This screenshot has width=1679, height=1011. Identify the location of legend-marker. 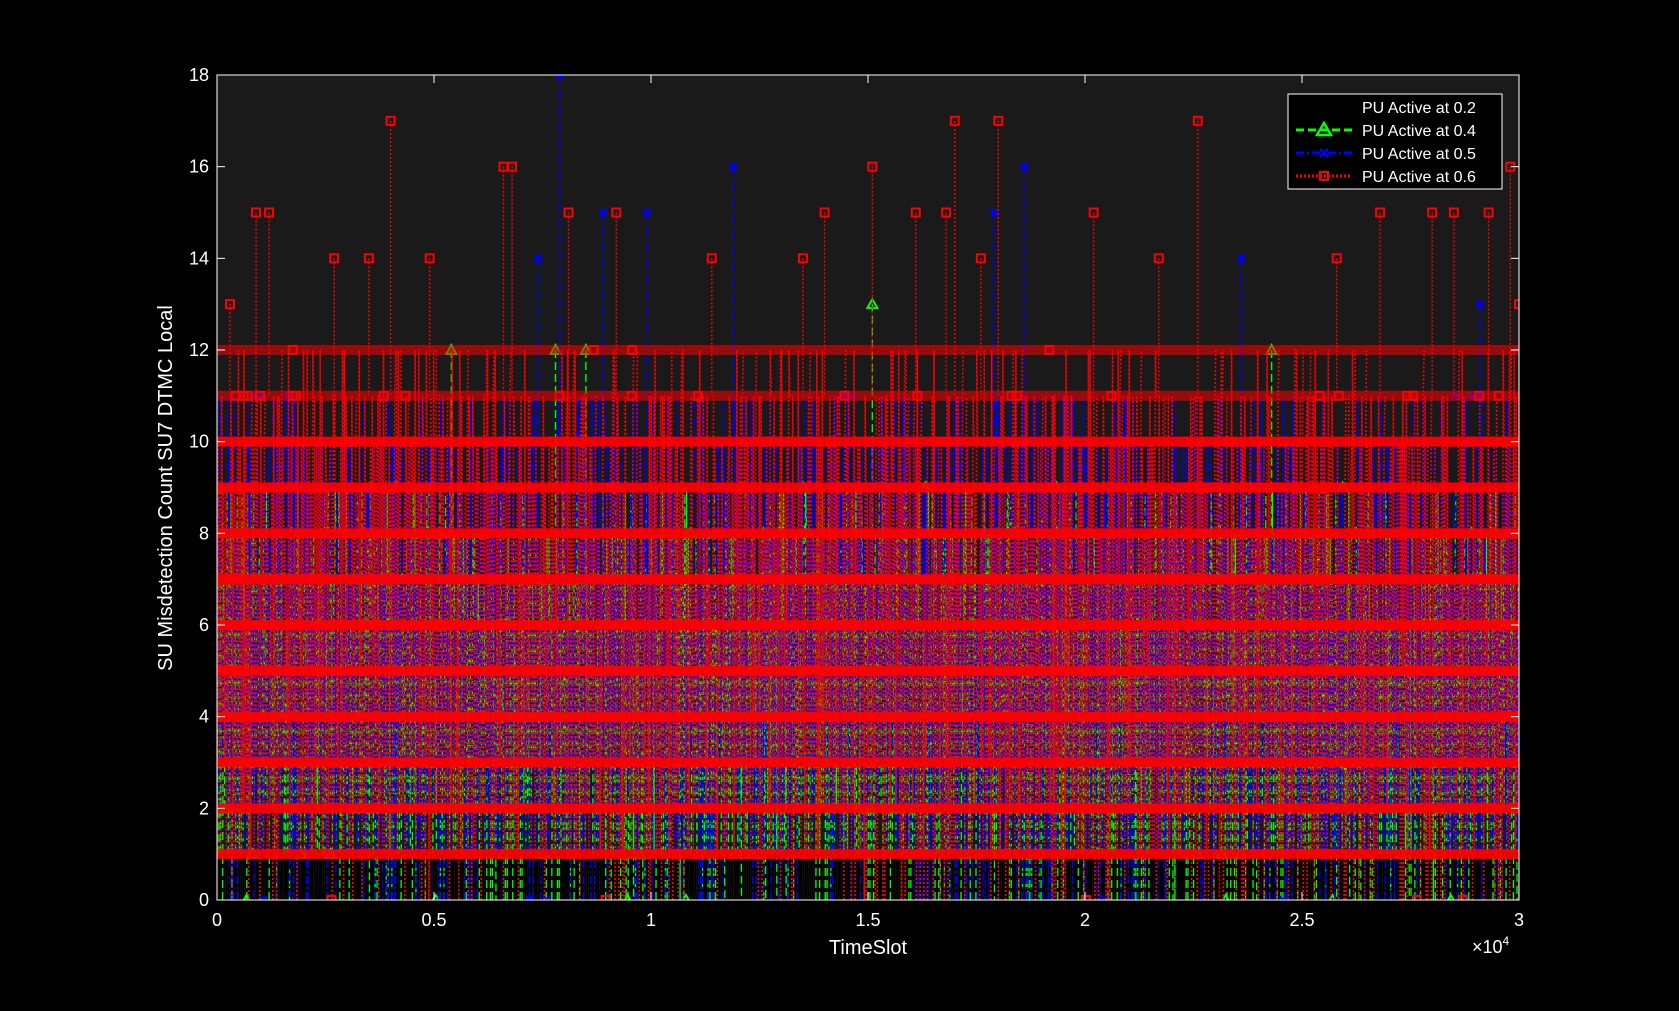
(1324, 107).